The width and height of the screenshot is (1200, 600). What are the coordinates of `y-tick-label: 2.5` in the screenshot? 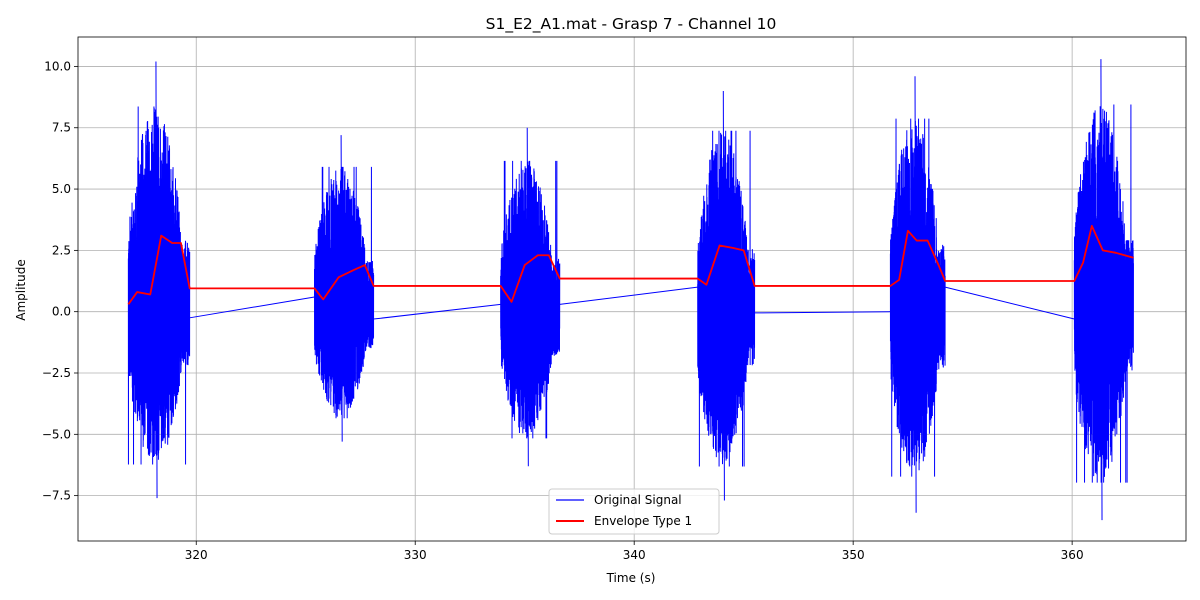 It's located at (61, 250).